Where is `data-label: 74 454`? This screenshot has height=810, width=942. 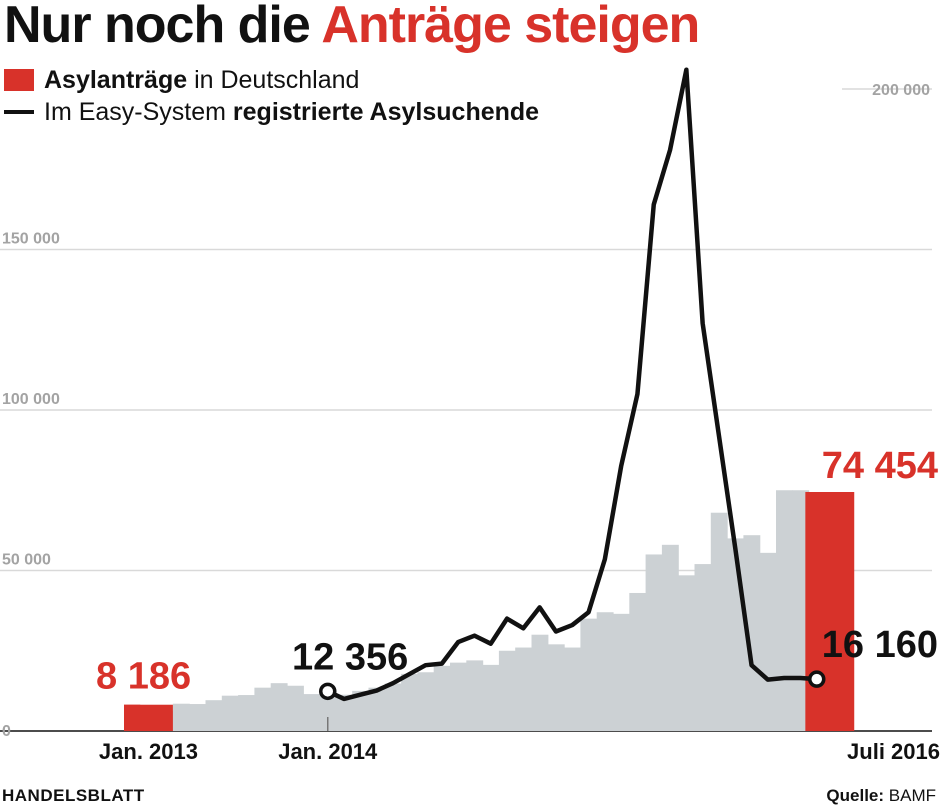
data-label: 74 454 is located at coordinates (880, 466).